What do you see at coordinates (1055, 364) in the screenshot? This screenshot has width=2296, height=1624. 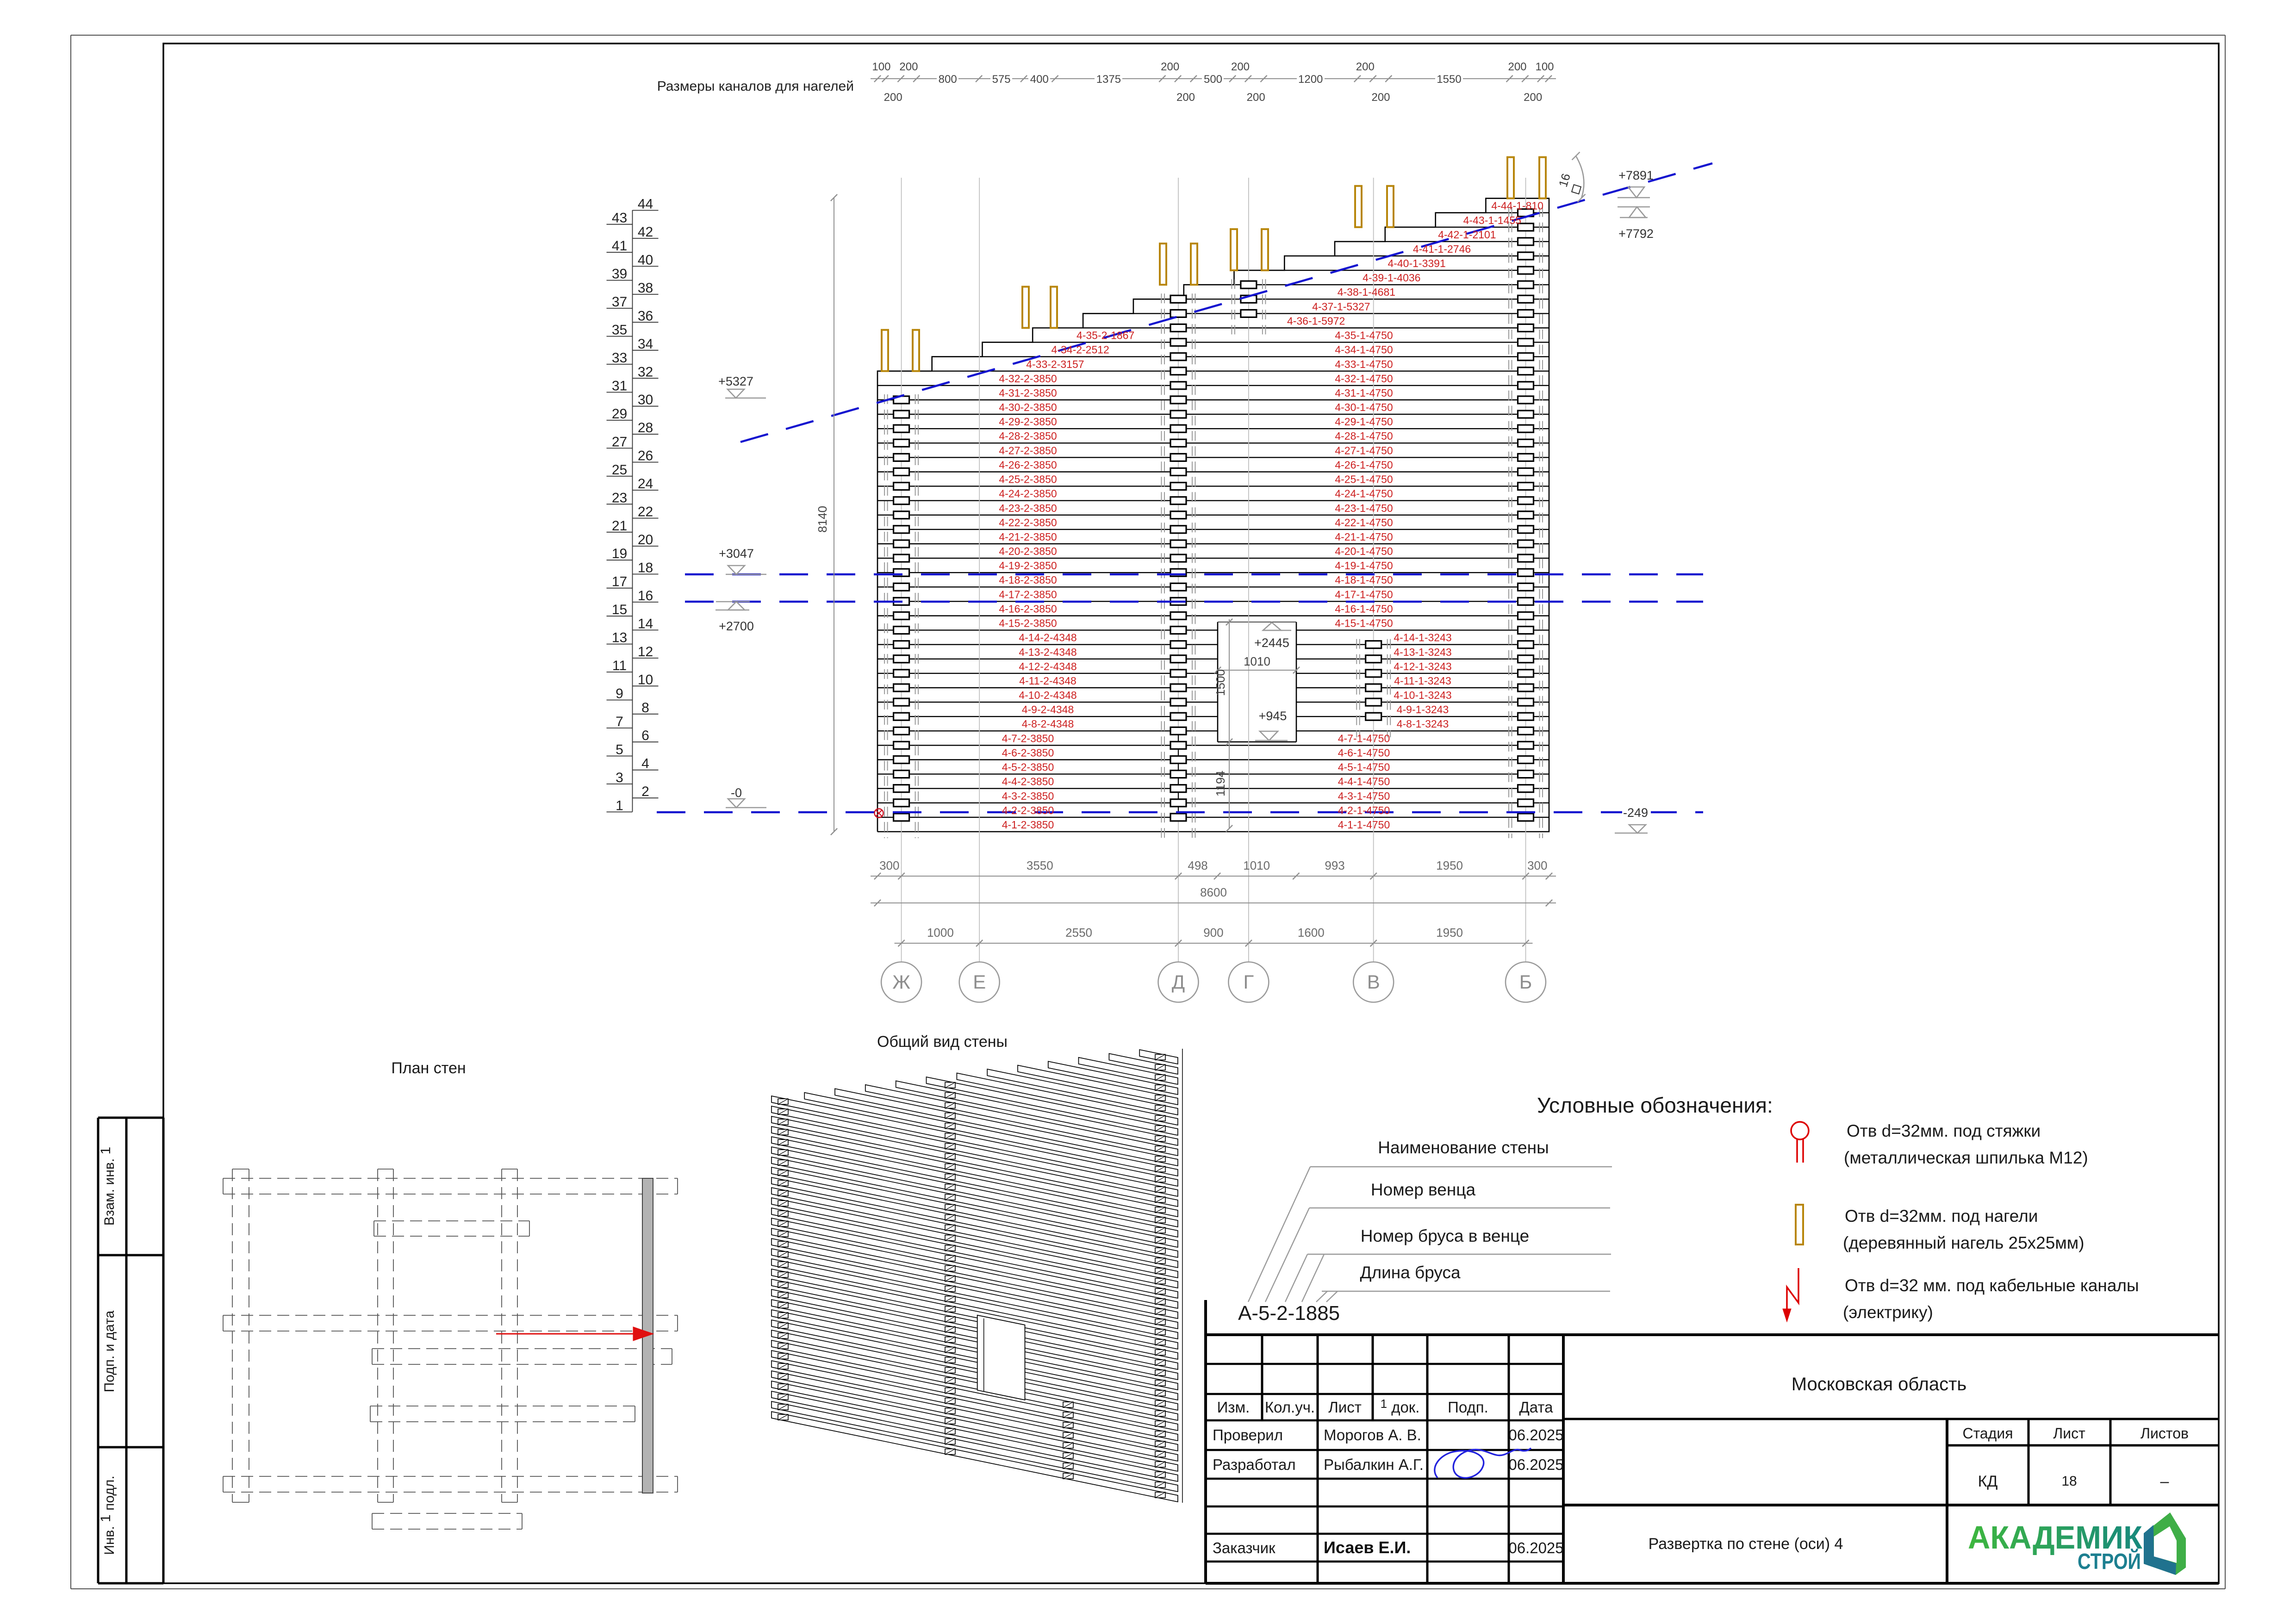 I see `svg-text: 4-33-2-3157` at bounding box center [1055, 364].